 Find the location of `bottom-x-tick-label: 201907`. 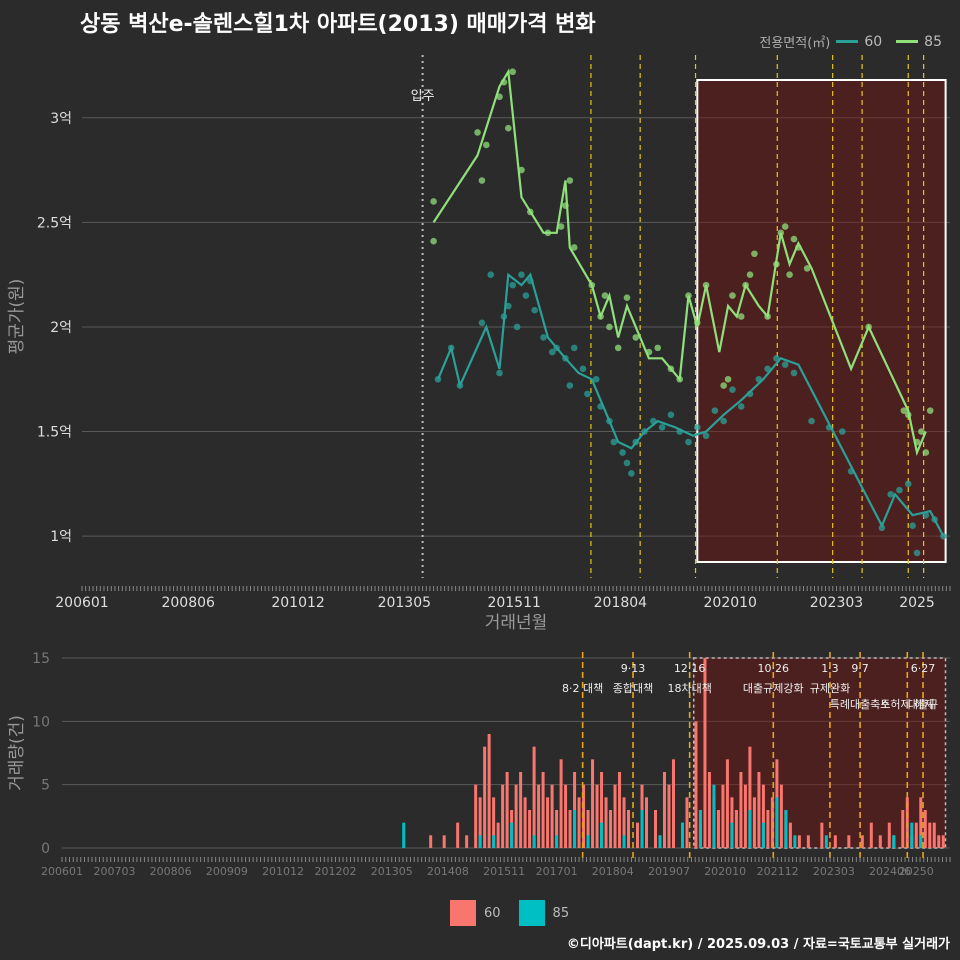

bottom-x-tick-label: 201907 is located at coordinates (669, 871).